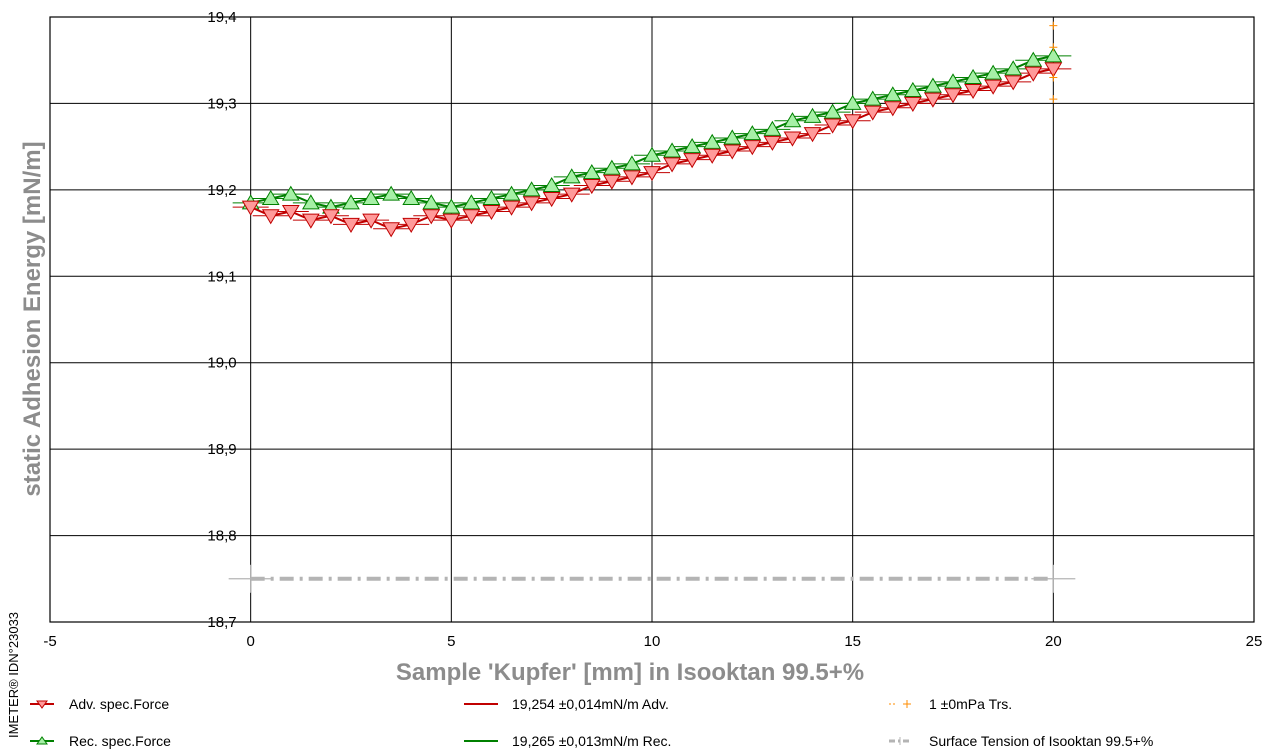 This screenshot has height=753, width=1267. I want to click on legend-label-adv: Adv. spec.Force, so click(119, 704).